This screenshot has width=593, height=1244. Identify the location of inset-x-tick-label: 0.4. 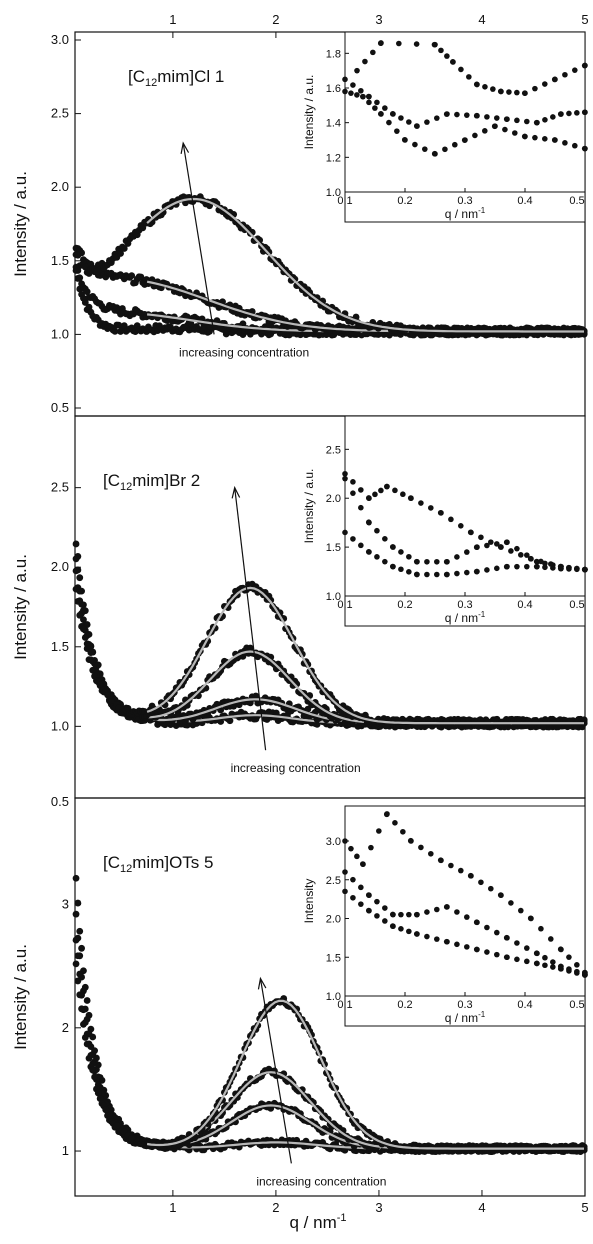
(524, 201).